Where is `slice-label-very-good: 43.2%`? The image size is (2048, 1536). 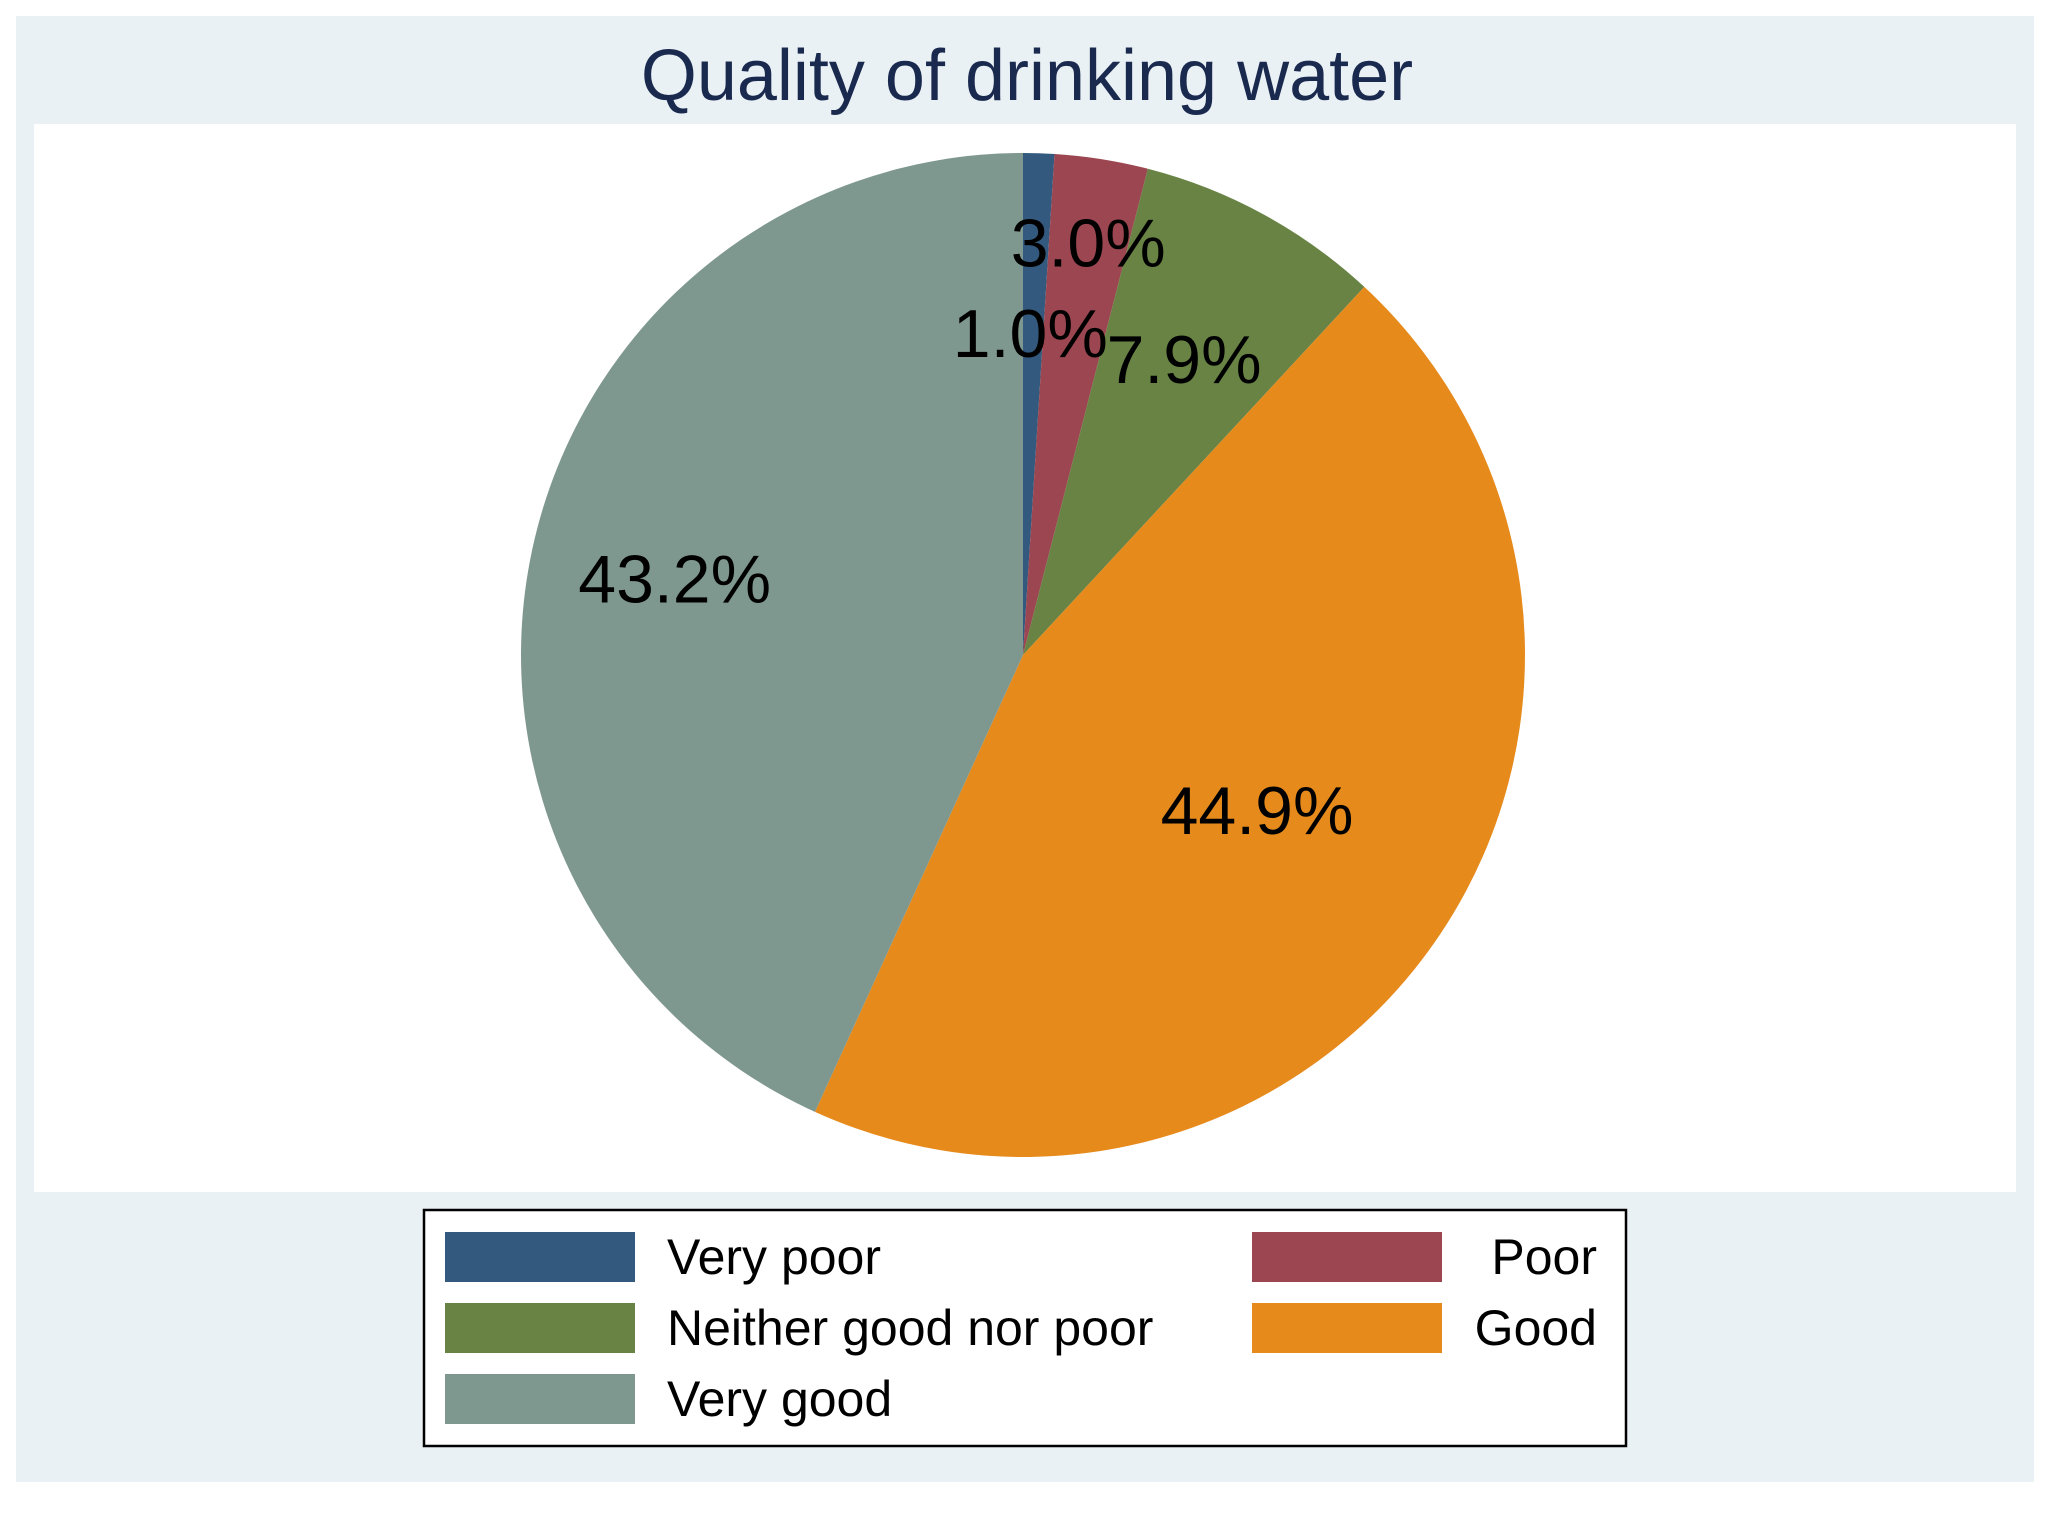
slice-label-very-good: 43.2% is located at coordinates (674, 579).